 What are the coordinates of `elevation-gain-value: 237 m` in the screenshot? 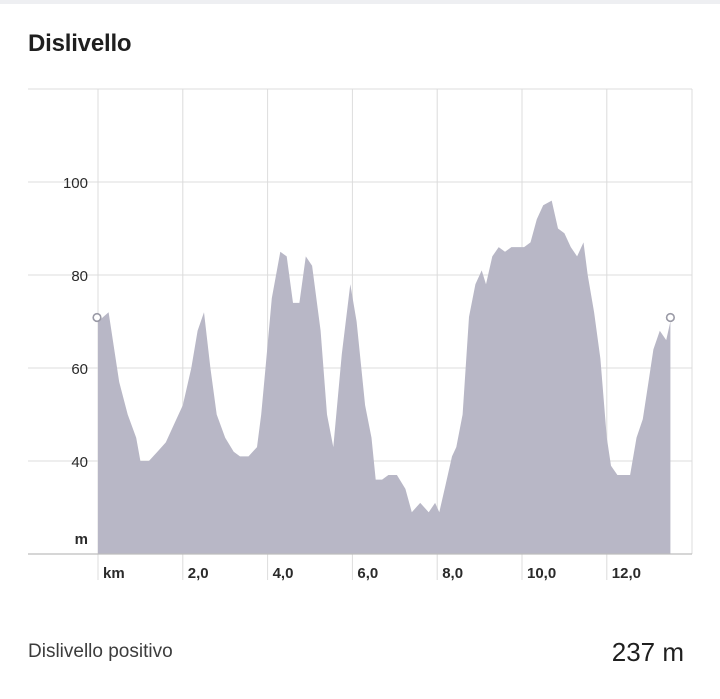 It's located at (647, 652).